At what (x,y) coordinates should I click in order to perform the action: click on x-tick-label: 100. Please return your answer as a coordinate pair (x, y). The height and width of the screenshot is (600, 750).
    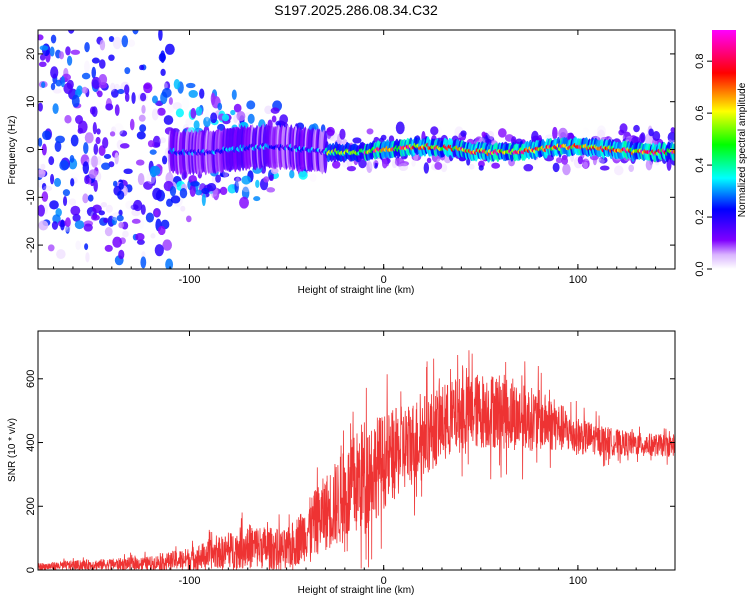
    Looking at the image, I should click on (578, 581).